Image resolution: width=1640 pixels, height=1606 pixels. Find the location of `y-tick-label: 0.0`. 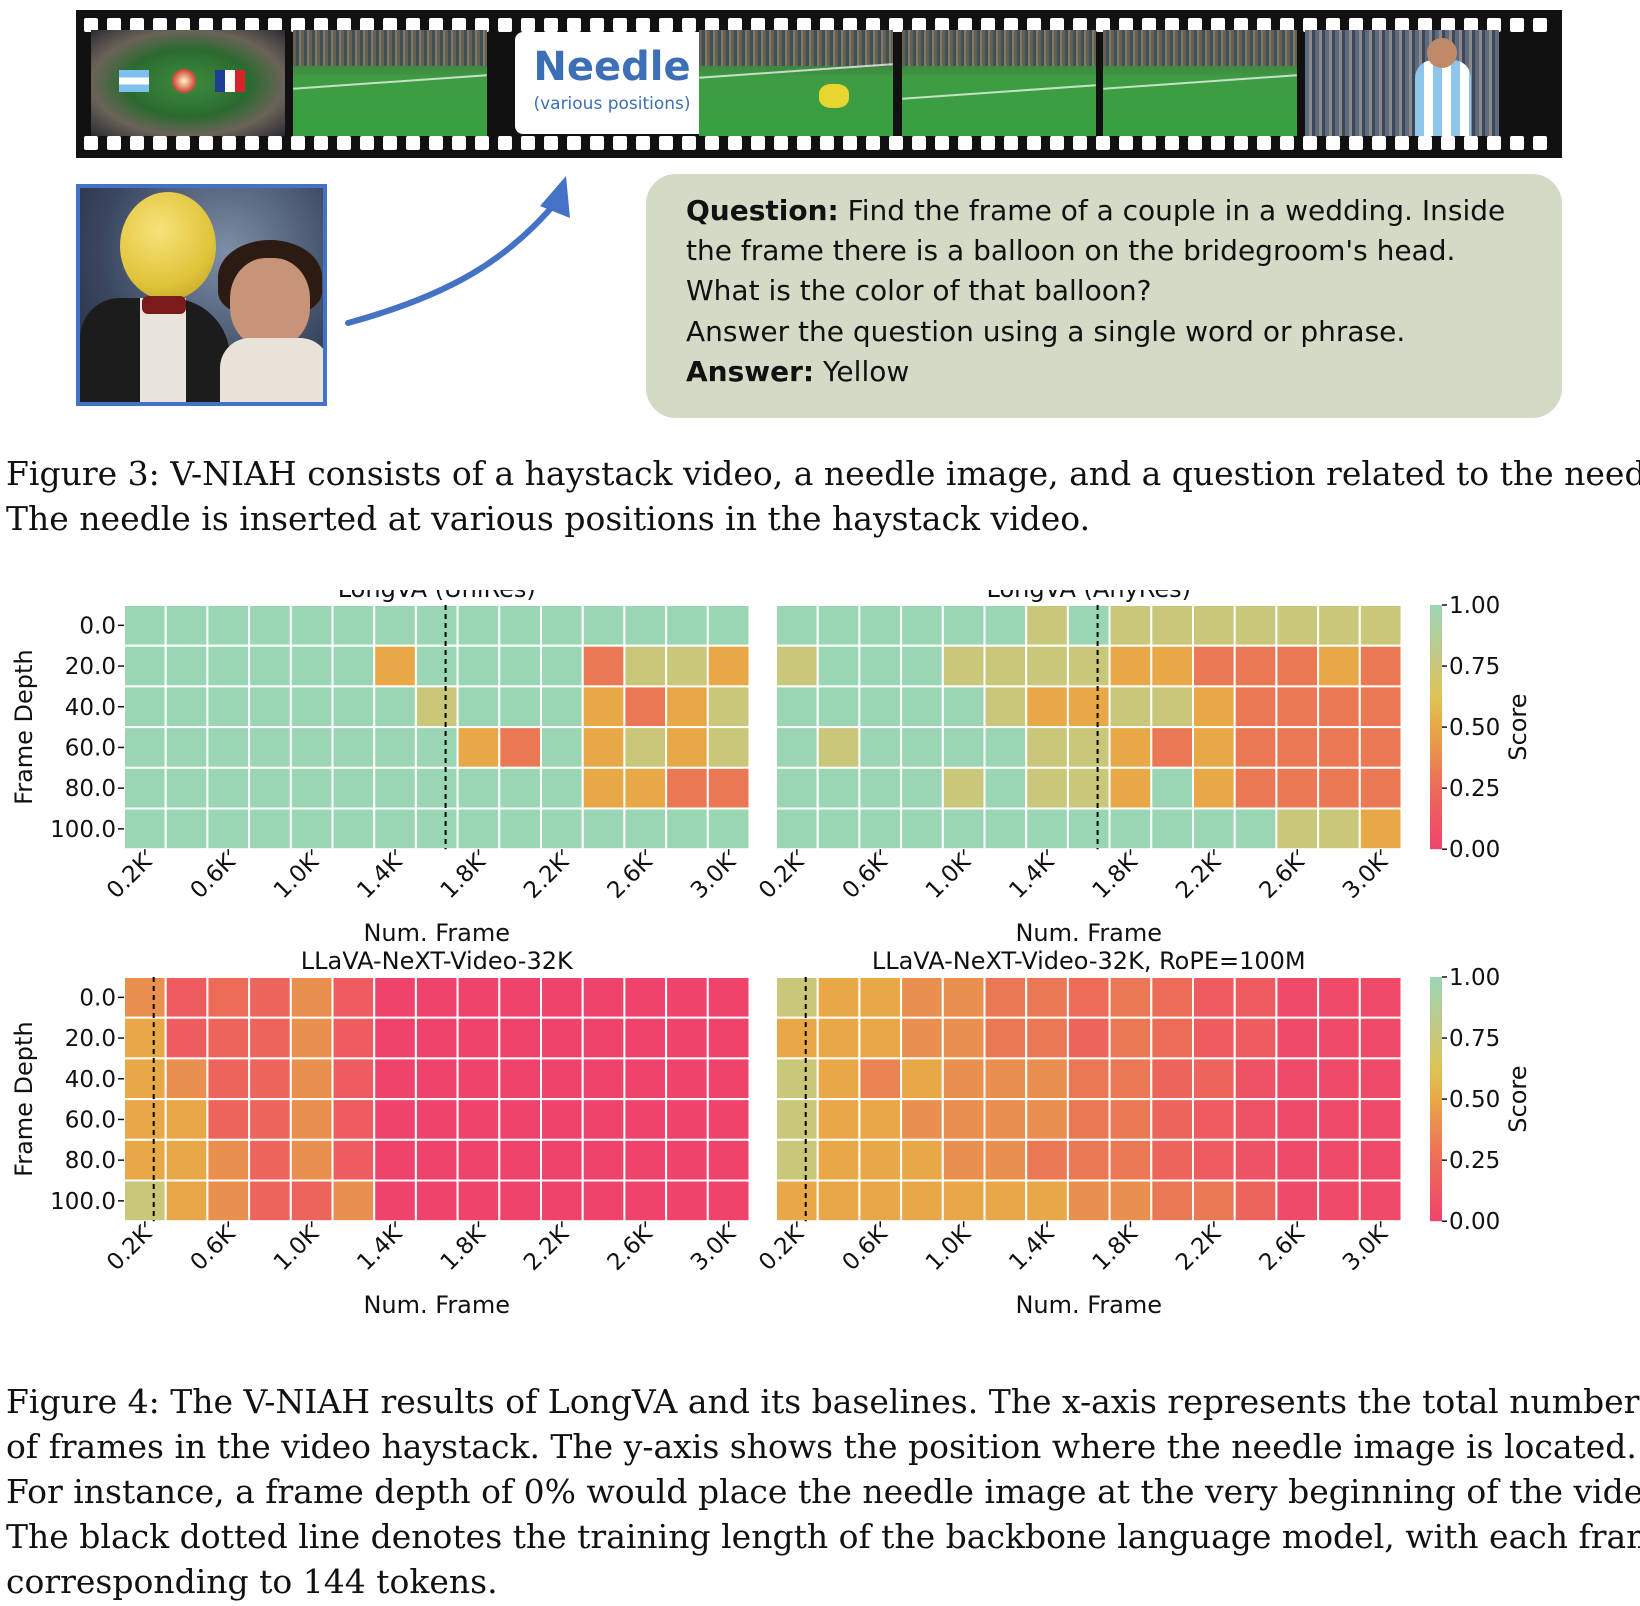

y-tick-label: 0.0 is located at coordinates (97, 998).